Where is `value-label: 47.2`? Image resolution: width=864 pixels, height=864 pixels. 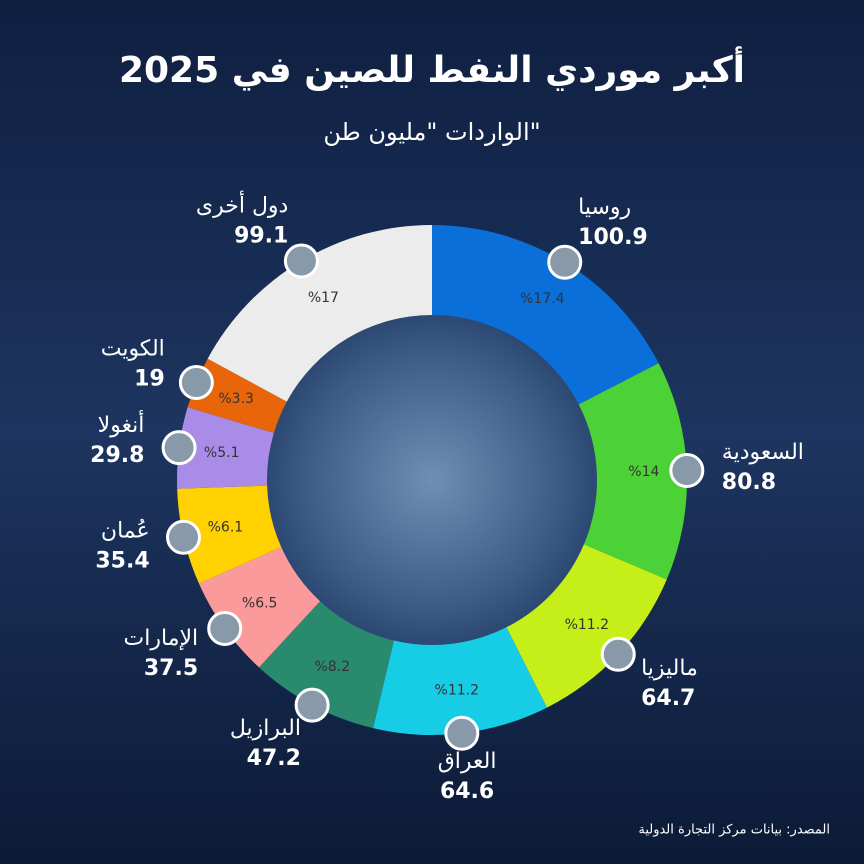 value-label: 47.2 is located at coordinates (274, 758).